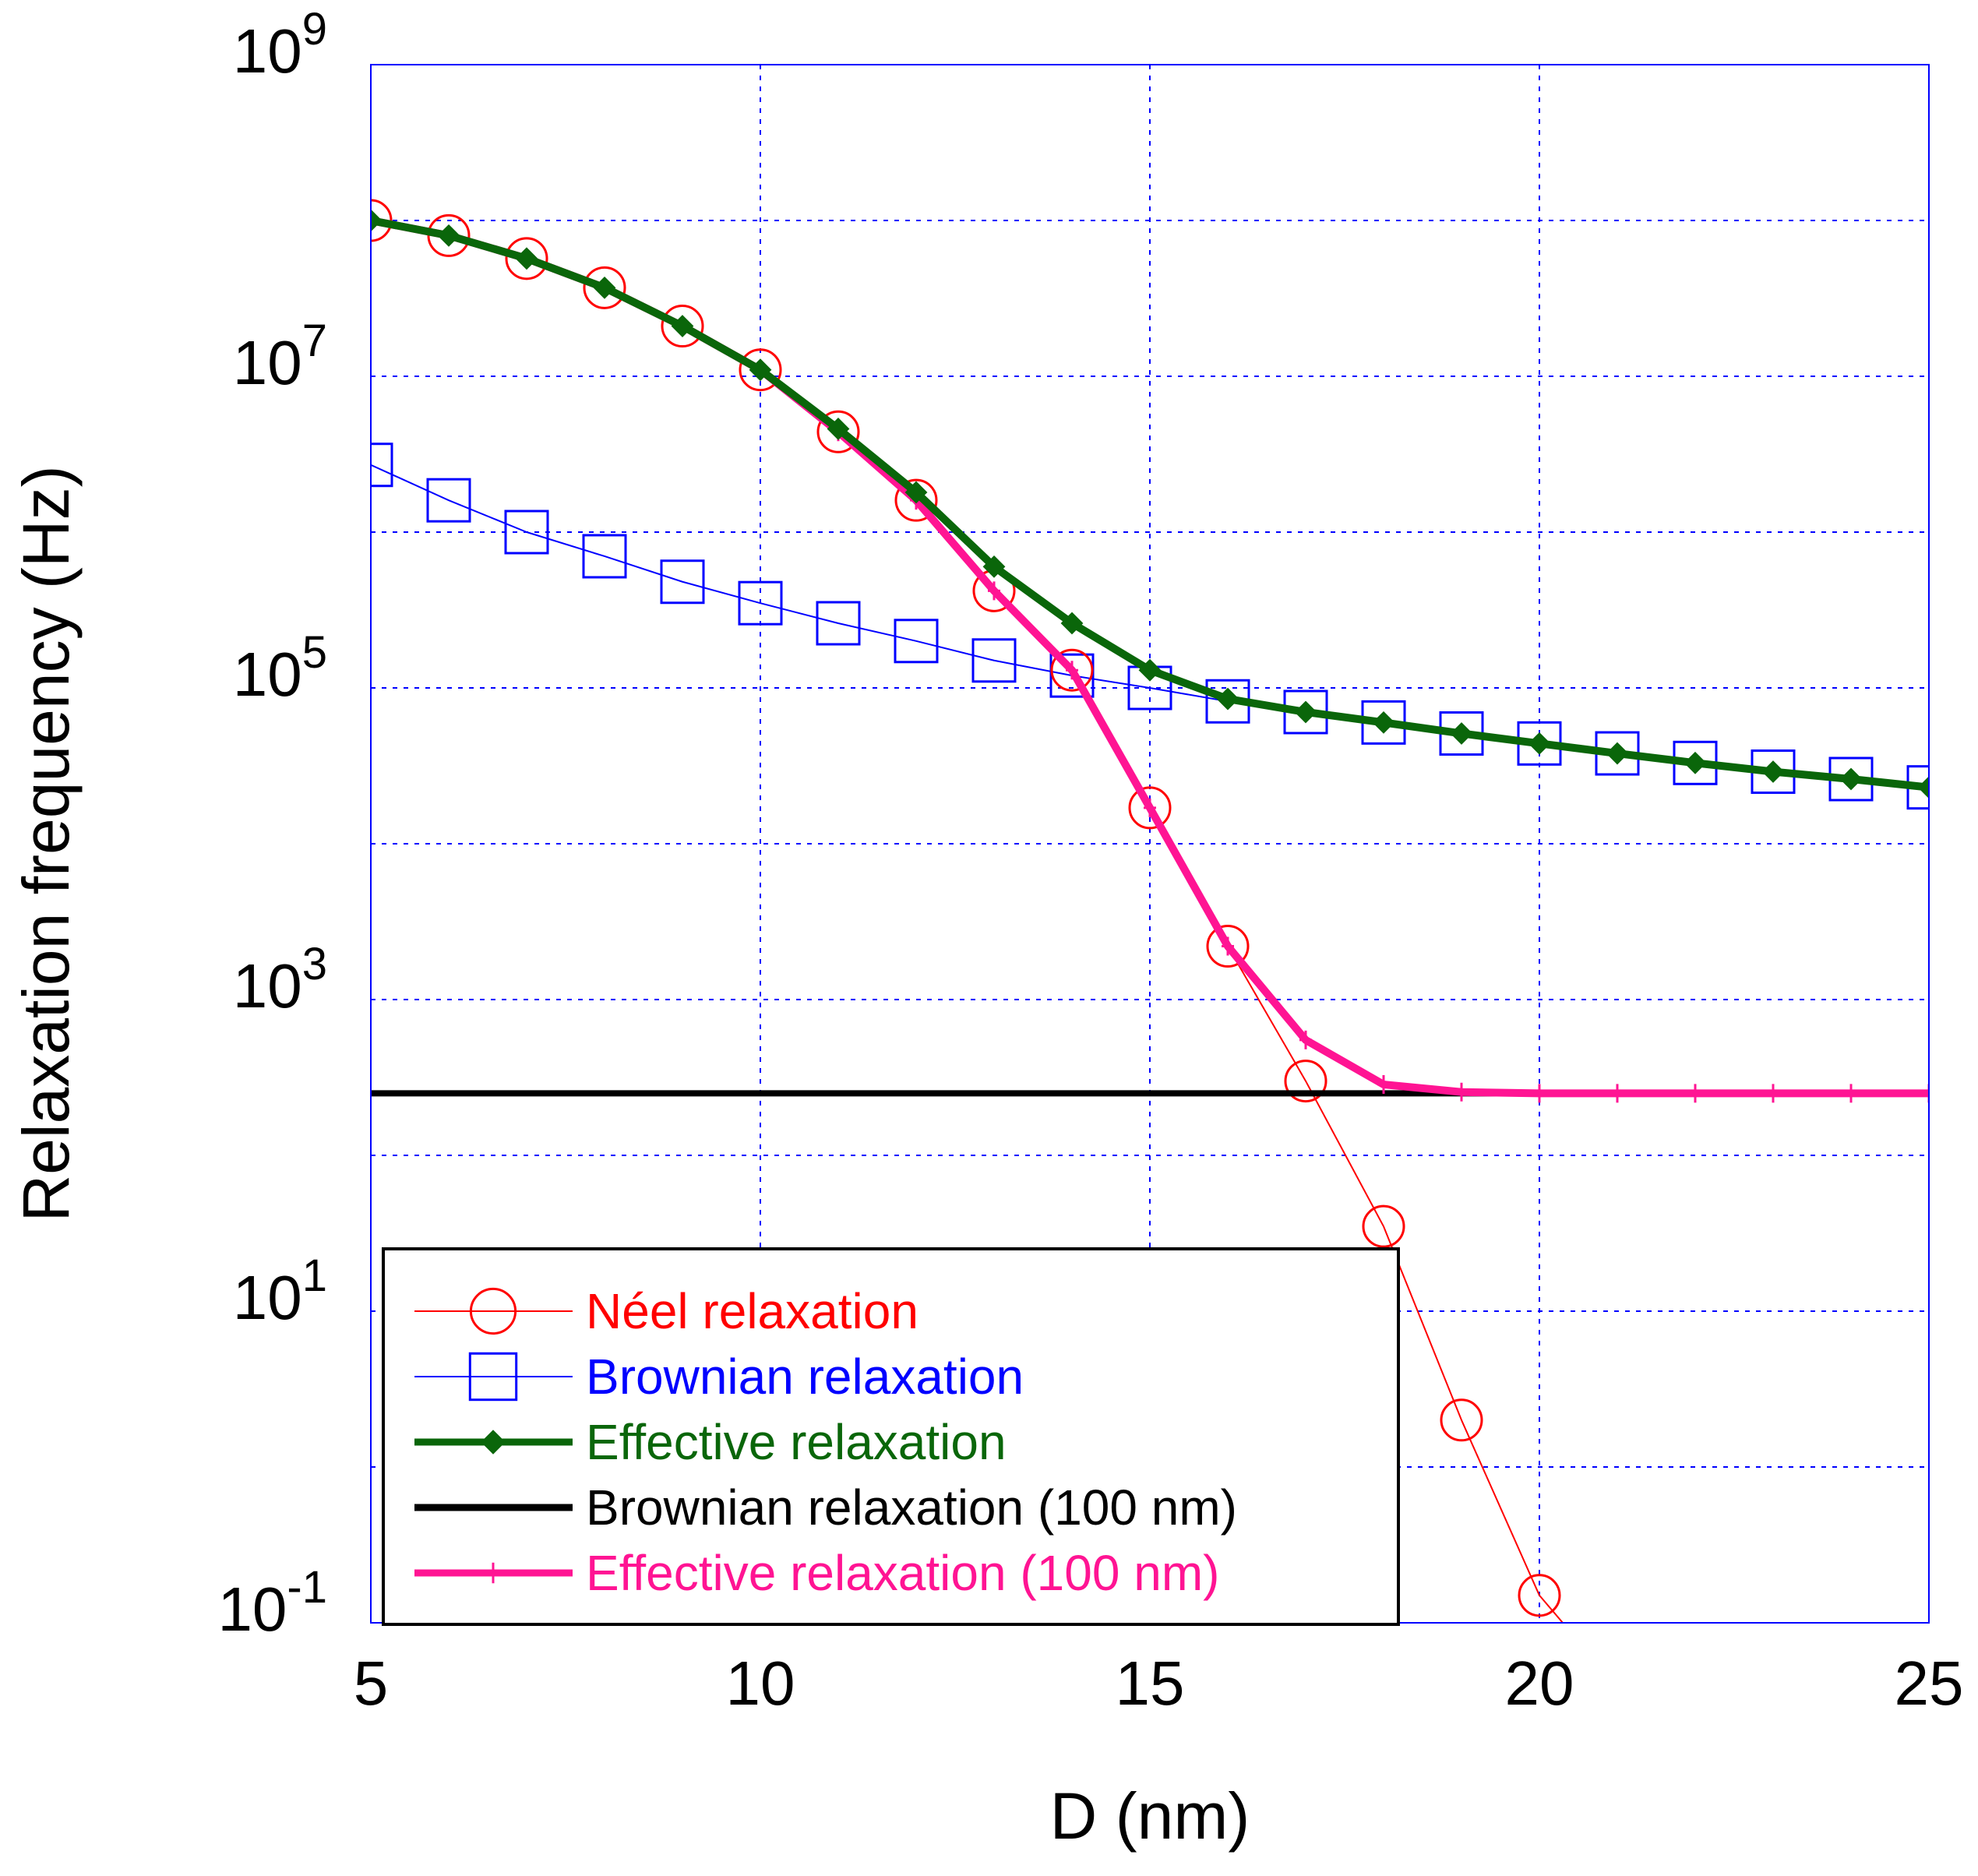 The height and width of the screenshot is (1876, 1978). I want to click on legend-item: Brownian relaxation (100 nm), so click(825, 1507).